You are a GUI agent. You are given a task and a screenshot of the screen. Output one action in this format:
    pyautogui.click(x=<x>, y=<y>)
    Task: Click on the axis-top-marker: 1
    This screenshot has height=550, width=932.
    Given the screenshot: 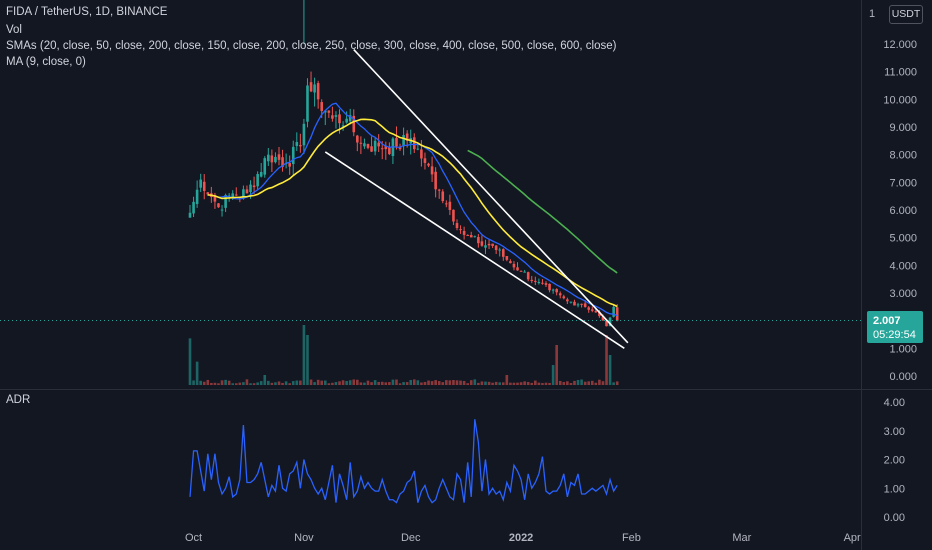 What is the action you would take?
    pyautogui.click(x=872, y=14)
    